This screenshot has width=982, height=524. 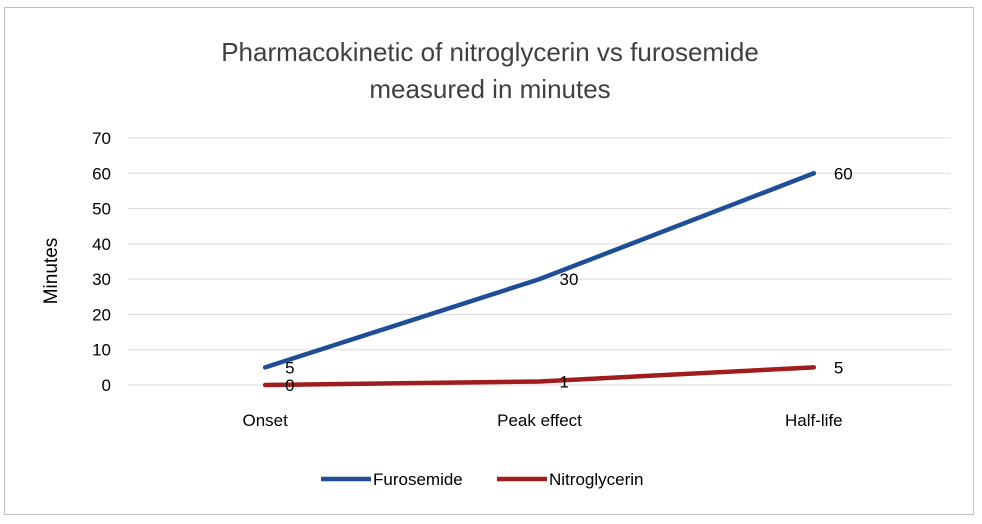 I want to click on y-tick-label: 50, so click(x=101, y=209).